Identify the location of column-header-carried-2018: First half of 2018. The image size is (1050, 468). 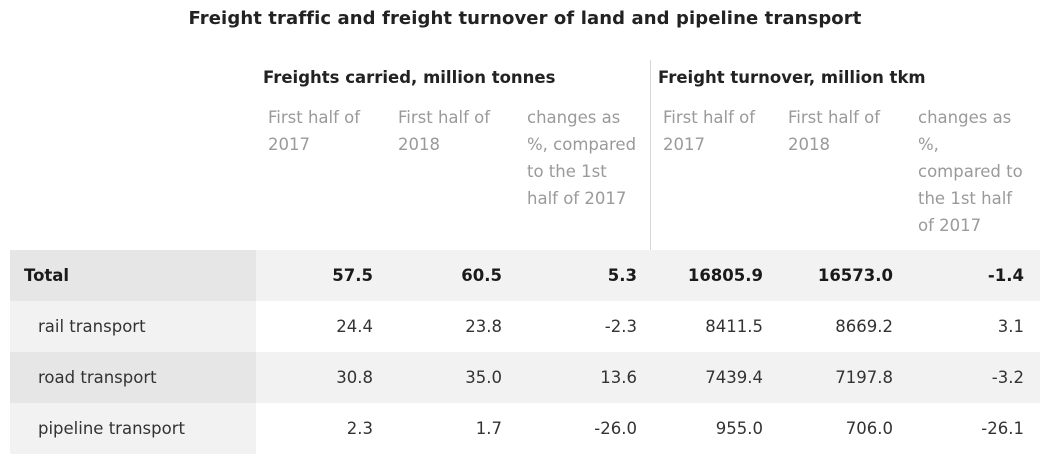
(444, 131).